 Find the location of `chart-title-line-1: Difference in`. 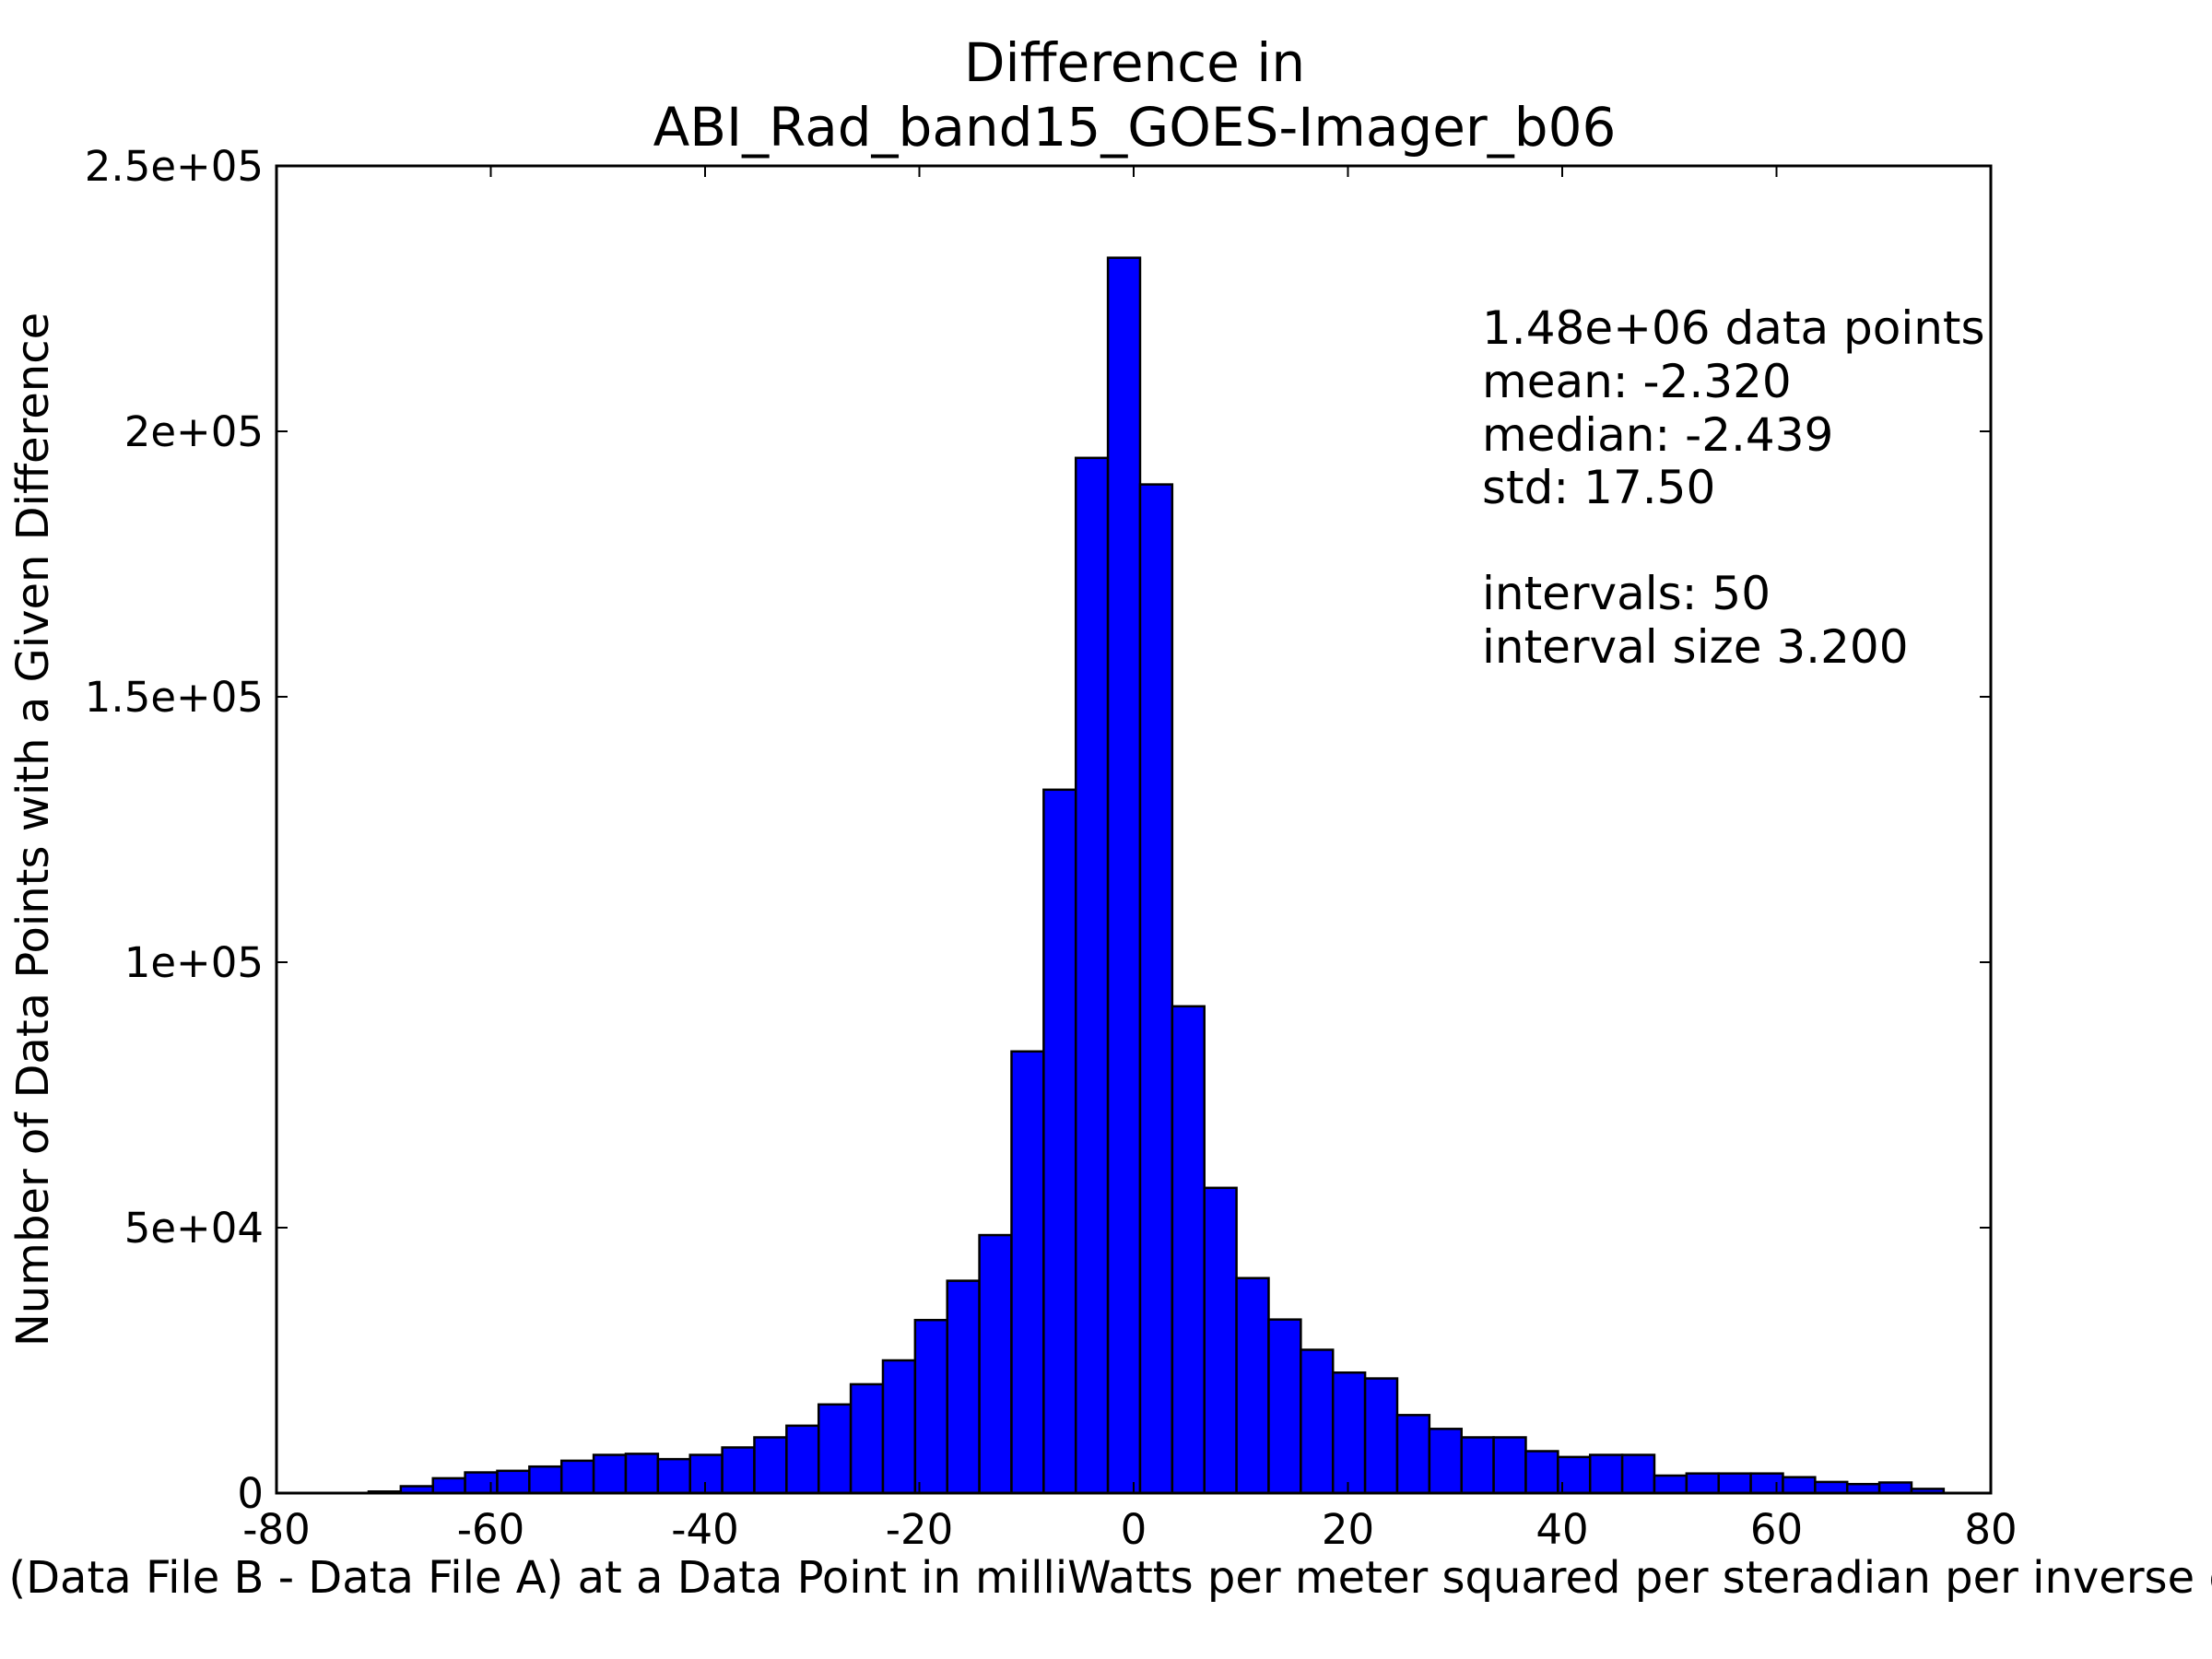

chart-title-line-1: Difference in is located at coordinates (1134, 62).